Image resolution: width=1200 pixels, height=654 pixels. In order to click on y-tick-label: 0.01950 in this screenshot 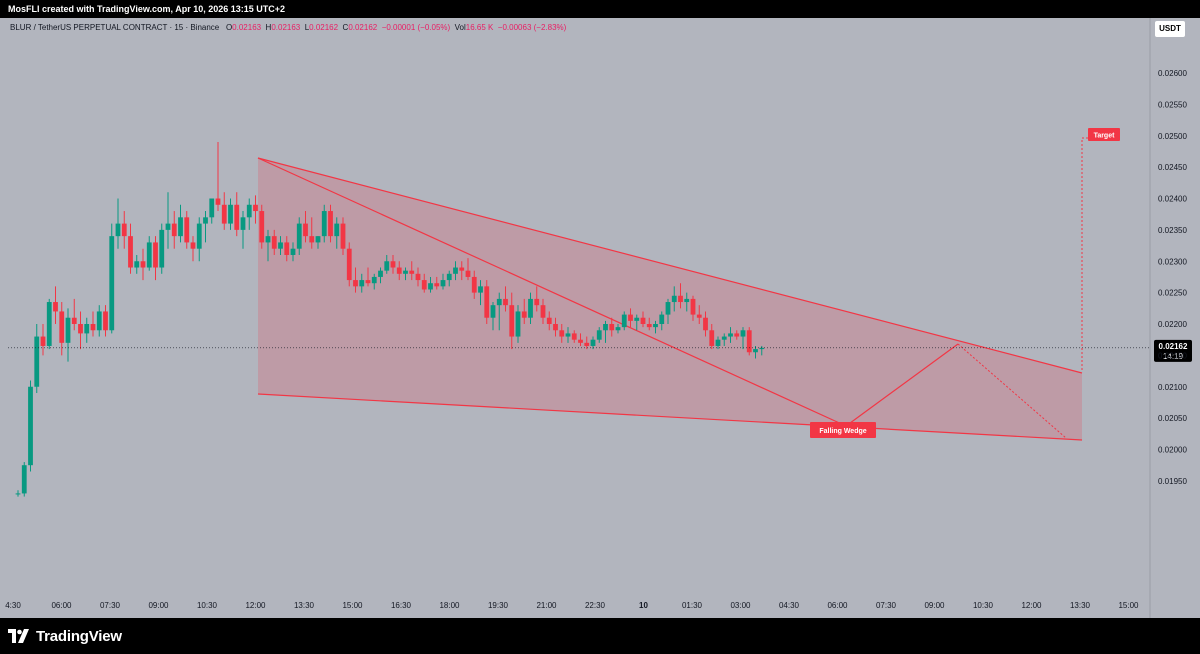, I will do `click(1172, 481)`.